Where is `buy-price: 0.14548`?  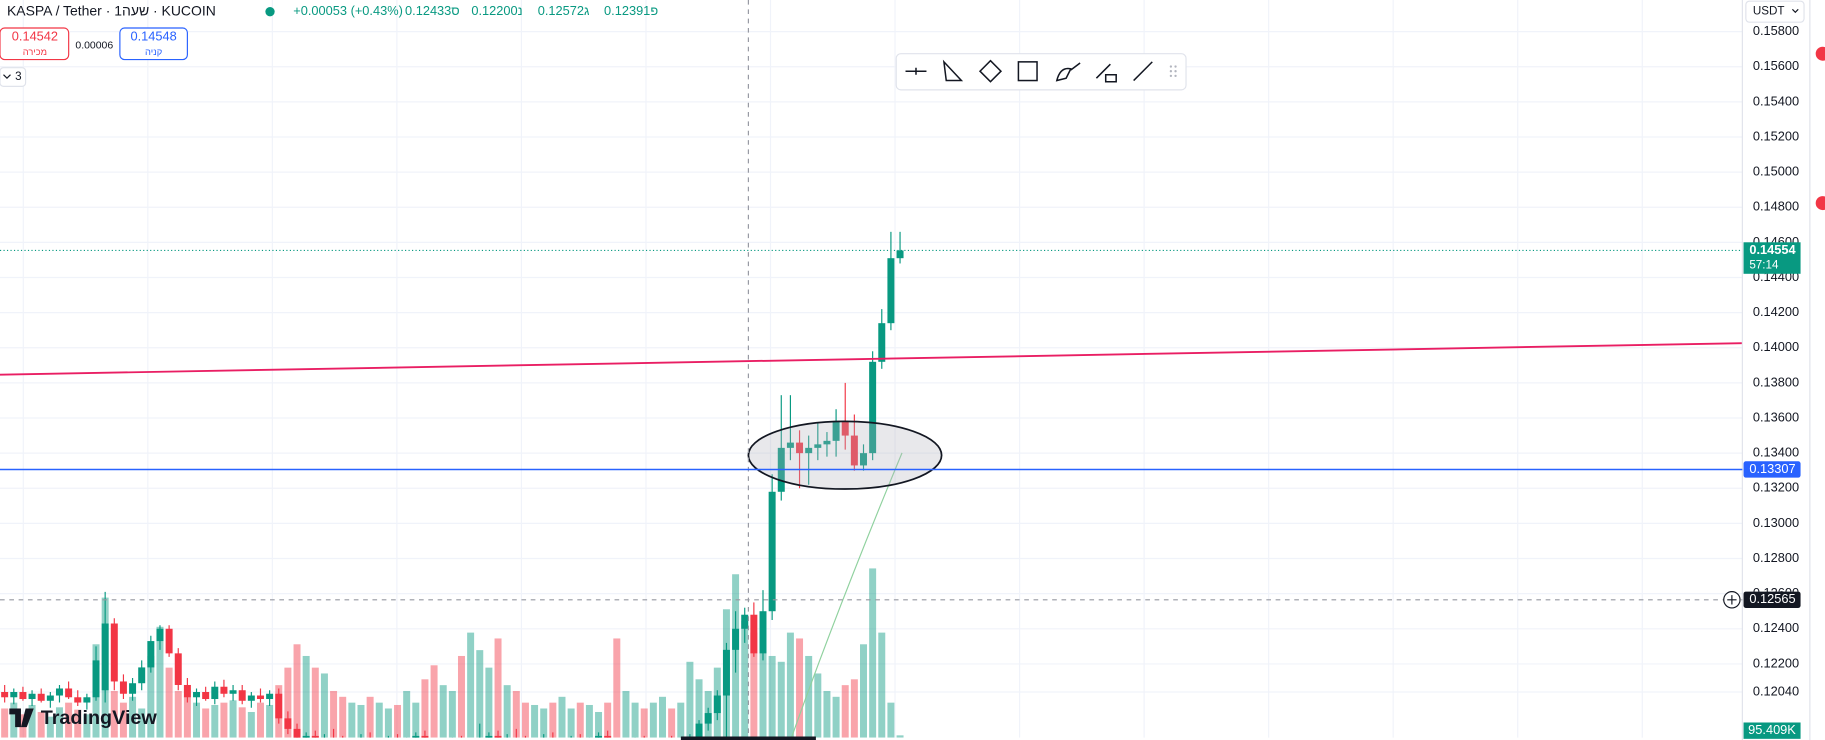 buy-price: 0.14548 is located at coordinates (154, 36).